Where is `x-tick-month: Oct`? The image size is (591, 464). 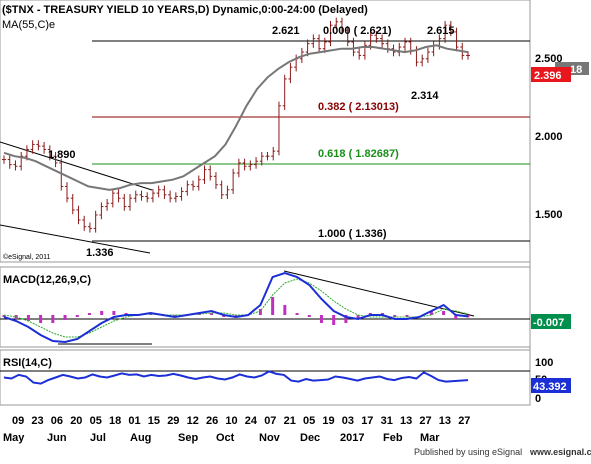
x-tick-month: Oct is located at coordinates (225, 438).